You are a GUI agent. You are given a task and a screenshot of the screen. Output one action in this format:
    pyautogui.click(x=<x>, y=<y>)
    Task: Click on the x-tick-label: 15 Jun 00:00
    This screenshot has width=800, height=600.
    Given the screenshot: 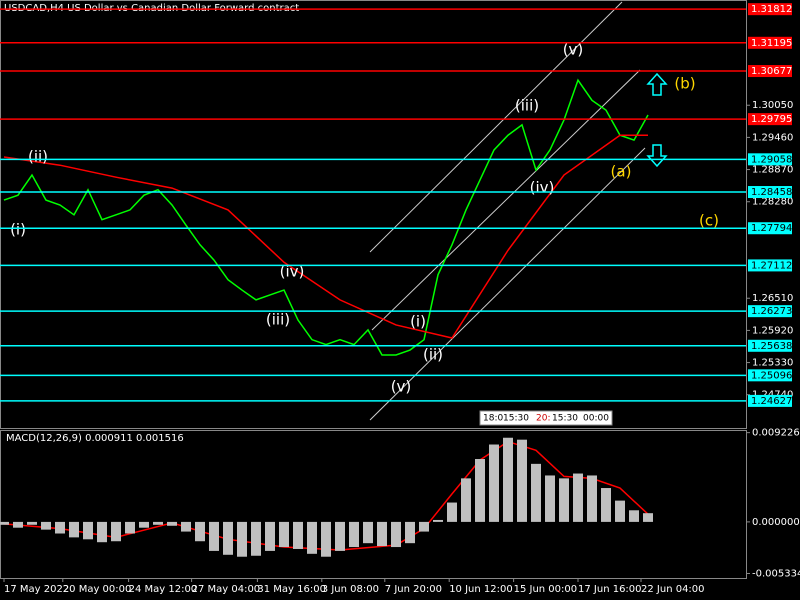 What is the action you would take?
    pyautogui.click(x=546, y=589)
    